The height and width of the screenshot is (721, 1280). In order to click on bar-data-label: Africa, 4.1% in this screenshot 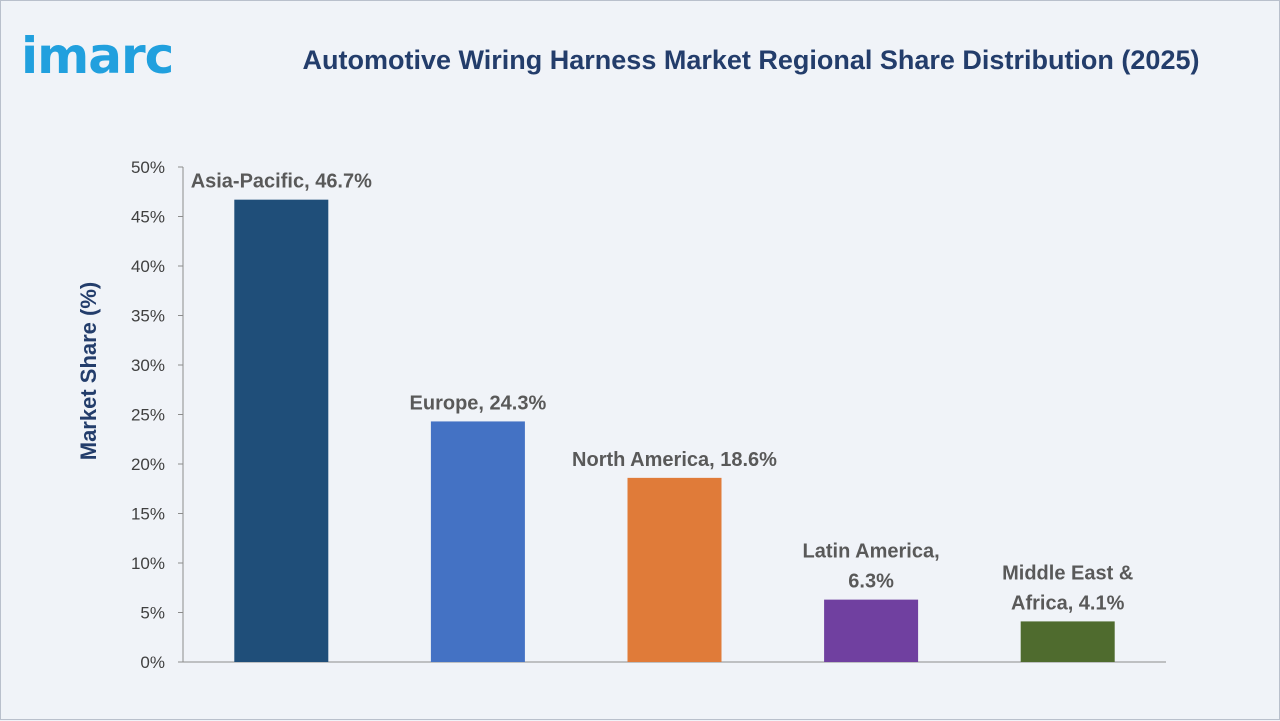, I will do `click(1068, 603)`.